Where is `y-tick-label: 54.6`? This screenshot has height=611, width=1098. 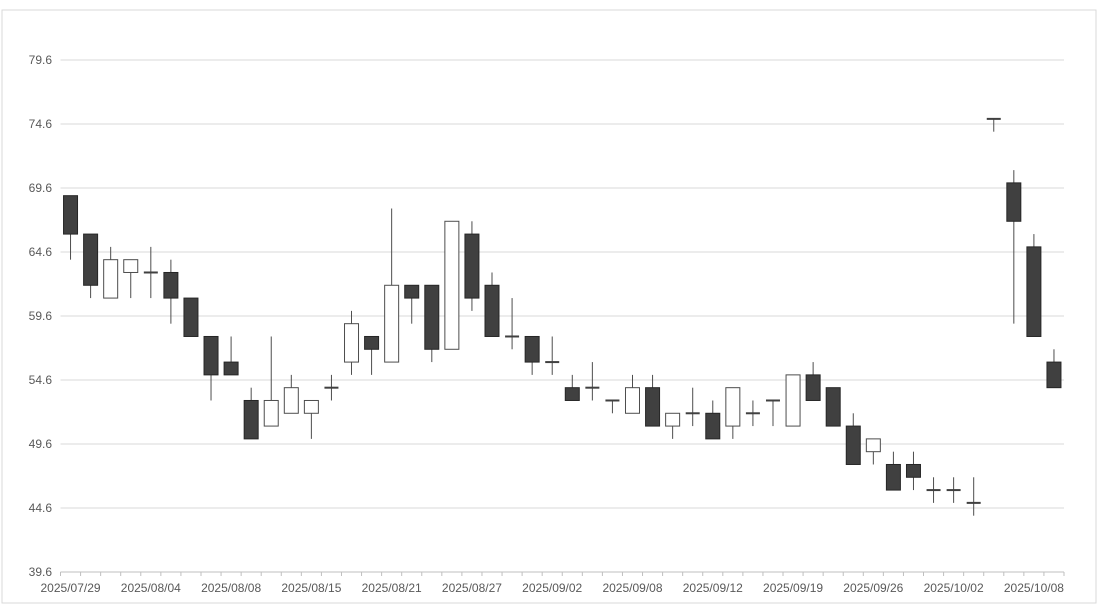
y-tick-label: 54.6 is located at coordinates (41, 380).